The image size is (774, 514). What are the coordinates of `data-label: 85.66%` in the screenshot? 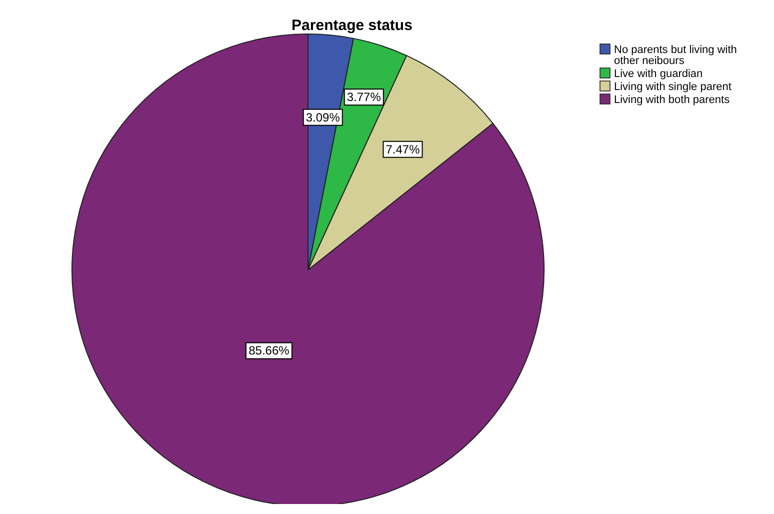 It's located at (269, 351).